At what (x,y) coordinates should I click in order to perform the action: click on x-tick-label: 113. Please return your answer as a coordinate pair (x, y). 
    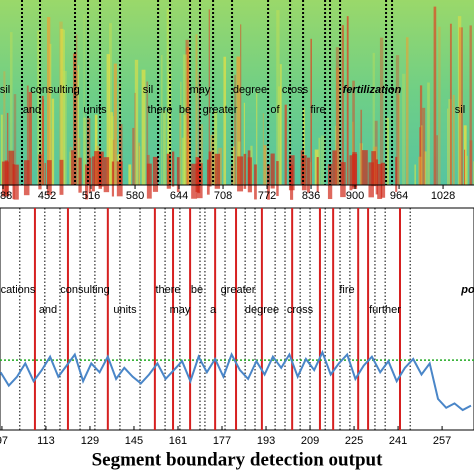
    Looking at the image, I should click on (46, 441).